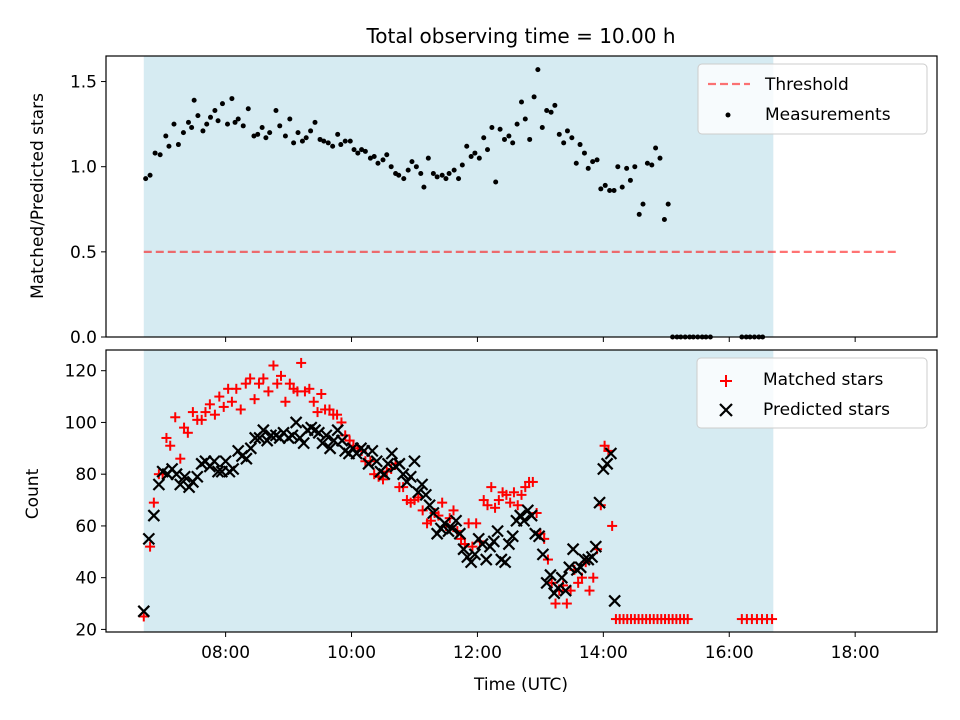 Image resolution: width=960 pixels, height=720 pixels. Describe the element at coordinates (855, 653) in the screenshot. I see `x-tick-label: 18:00` at that location.